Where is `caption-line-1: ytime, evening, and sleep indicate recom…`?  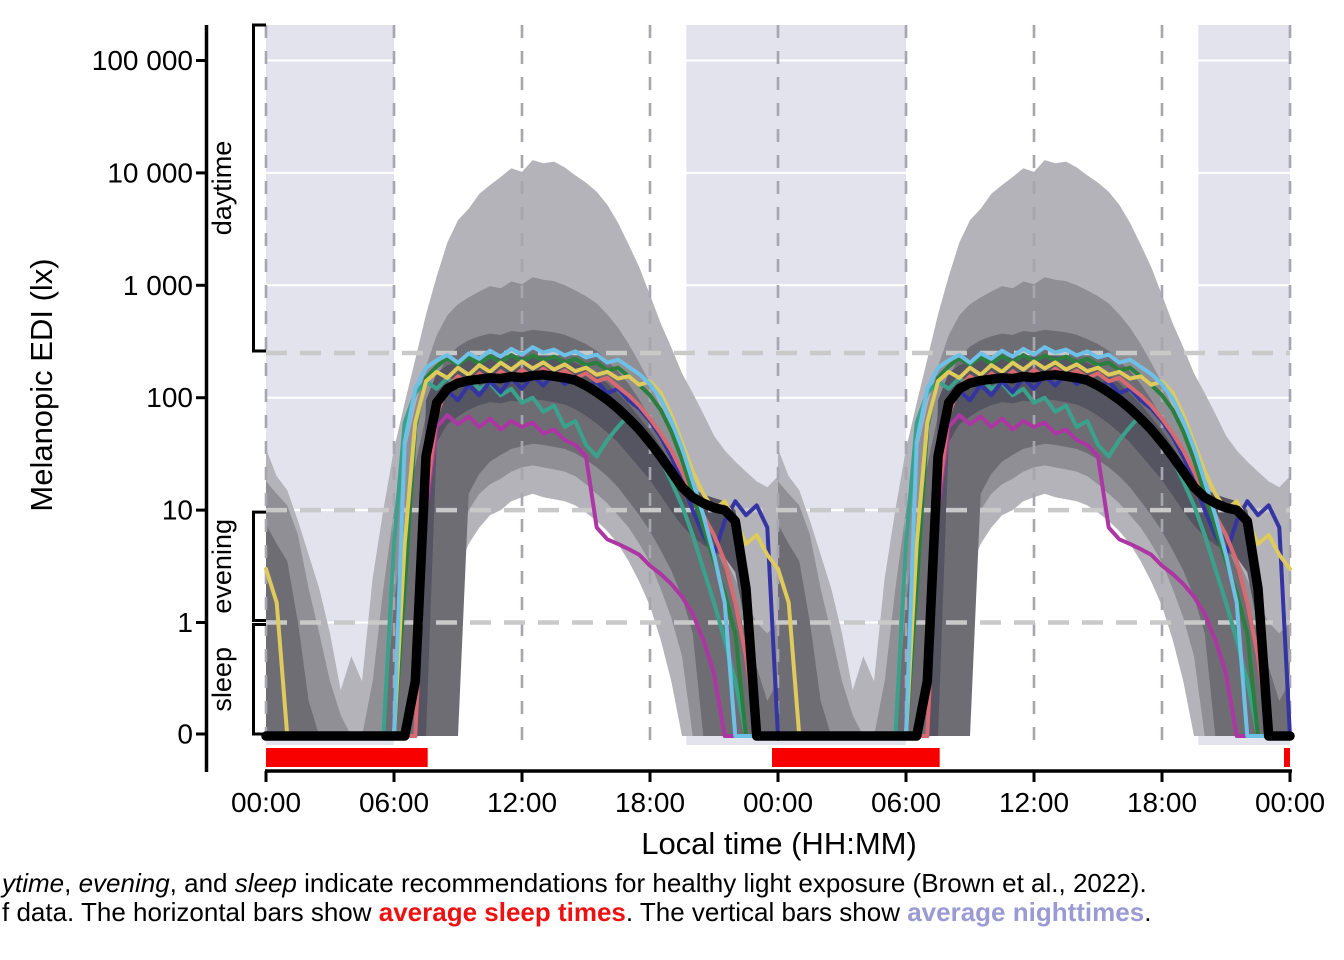 caption-line-1: ytime, evening, and sleep indicate recom… is located at coordinates (673, 883).